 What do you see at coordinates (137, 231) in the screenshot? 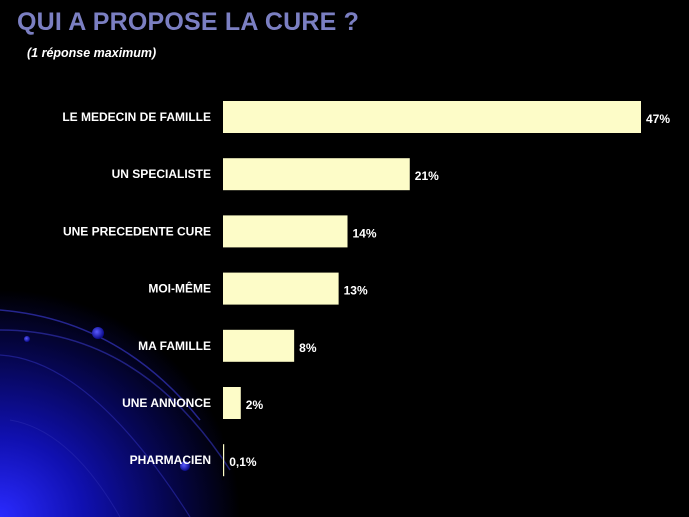
I see `category-label-une-precedente-cure: UNE PRECEDENTE CURE` at bounding box center [137, 231].